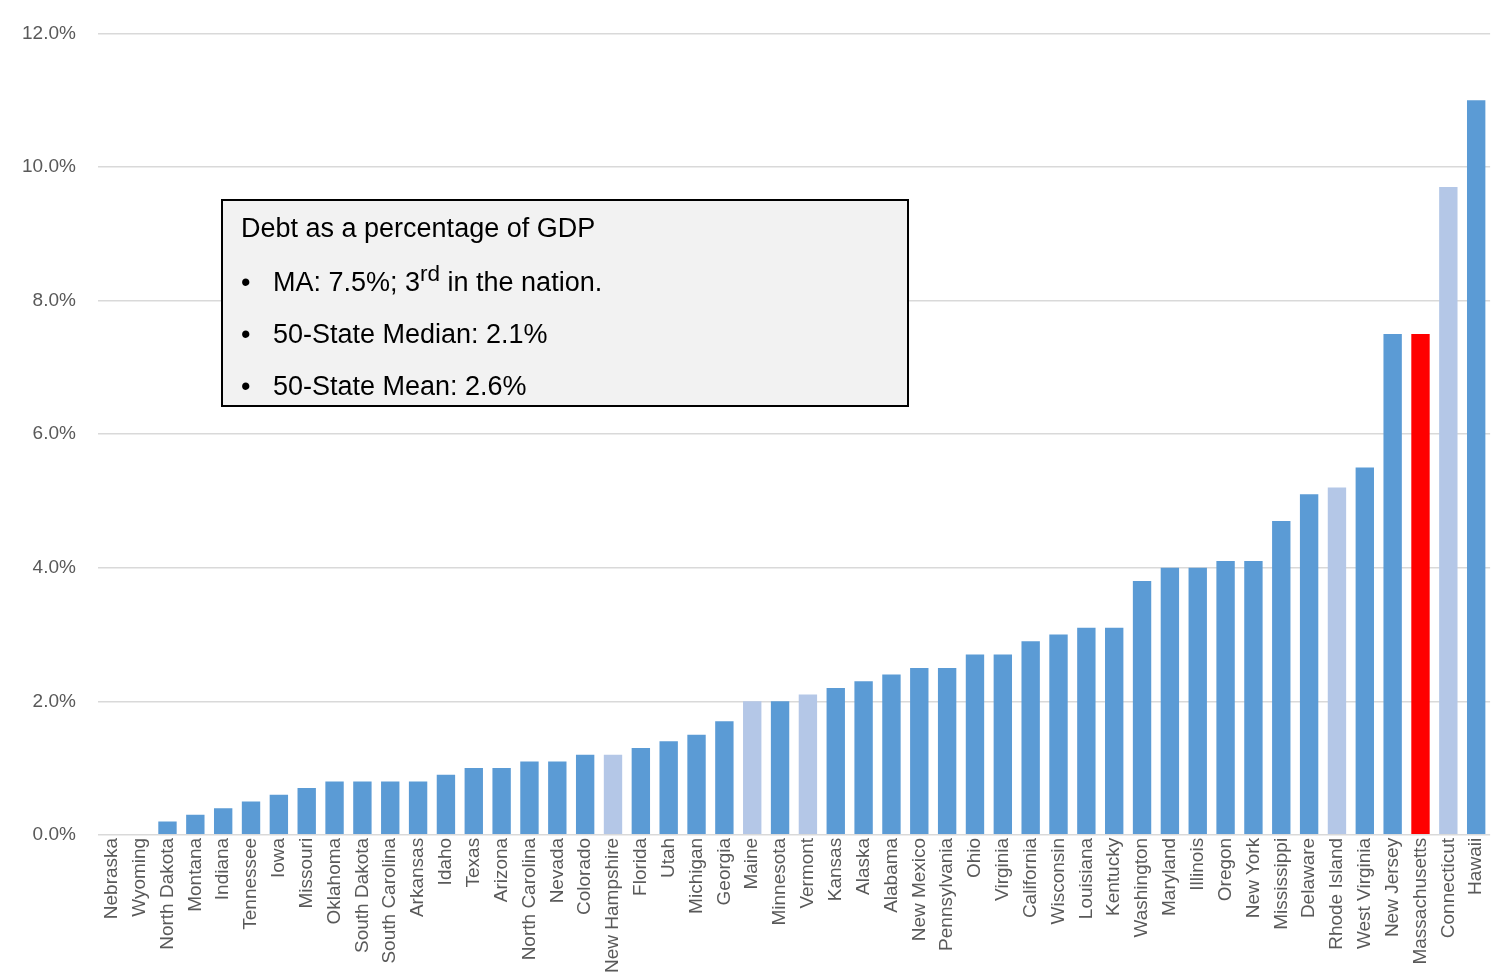 The width and height of the screenshot is (1502, 976). I want to click on x-tick-label: Utah, so click(667, 857).